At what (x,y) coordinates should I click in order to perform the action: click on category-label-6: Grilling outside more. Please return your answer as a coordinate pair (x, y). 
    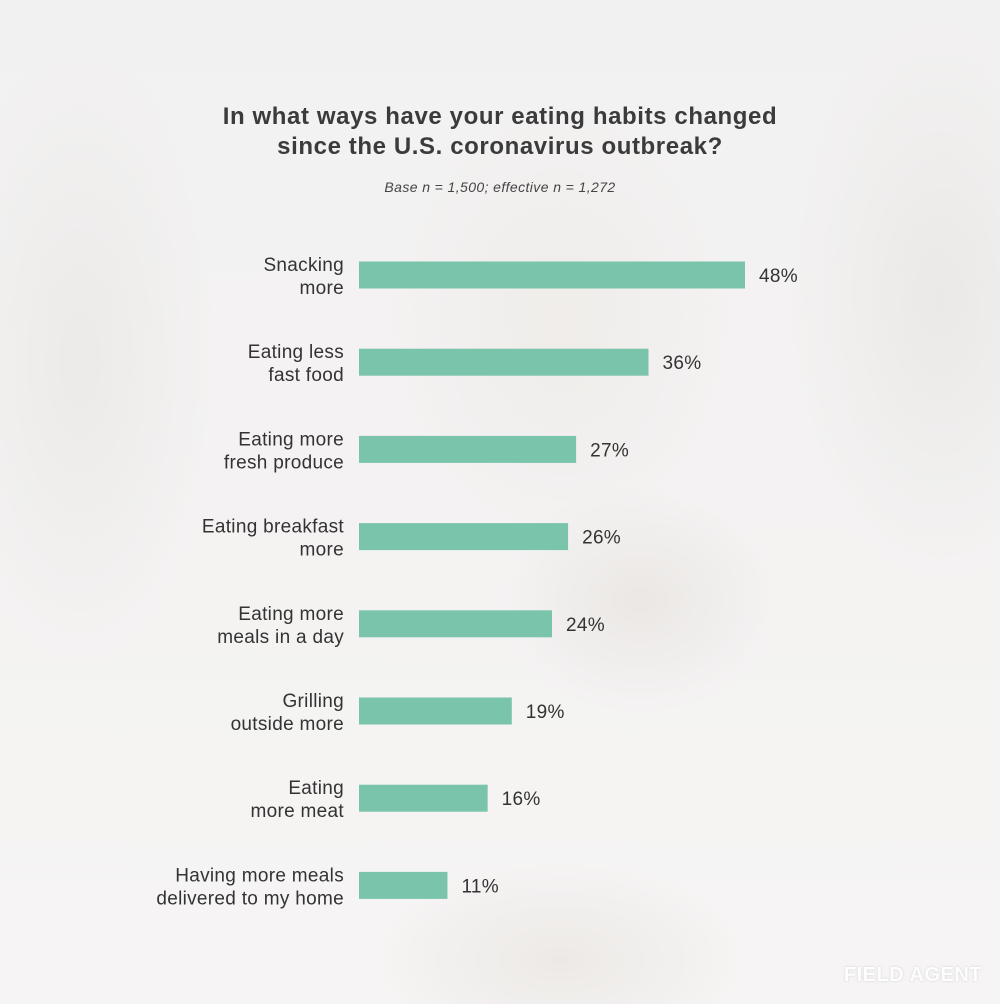
    Looking at the image, I should click on (287, 713).